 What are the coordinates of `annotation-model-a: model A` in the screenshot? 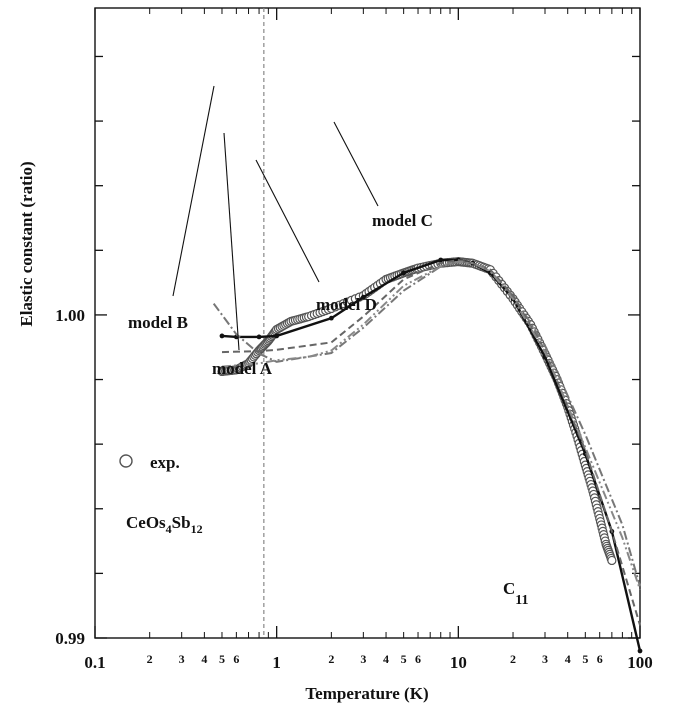 It's located at (242, 368).